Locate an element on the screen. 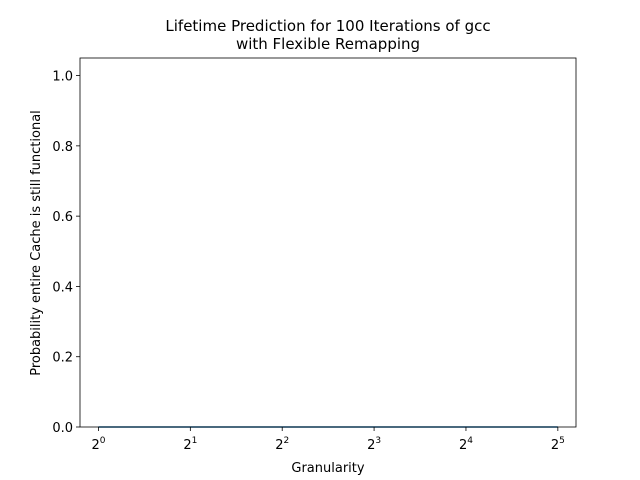  x-tick-label-0: 20 is located at coordinates (98, 444).